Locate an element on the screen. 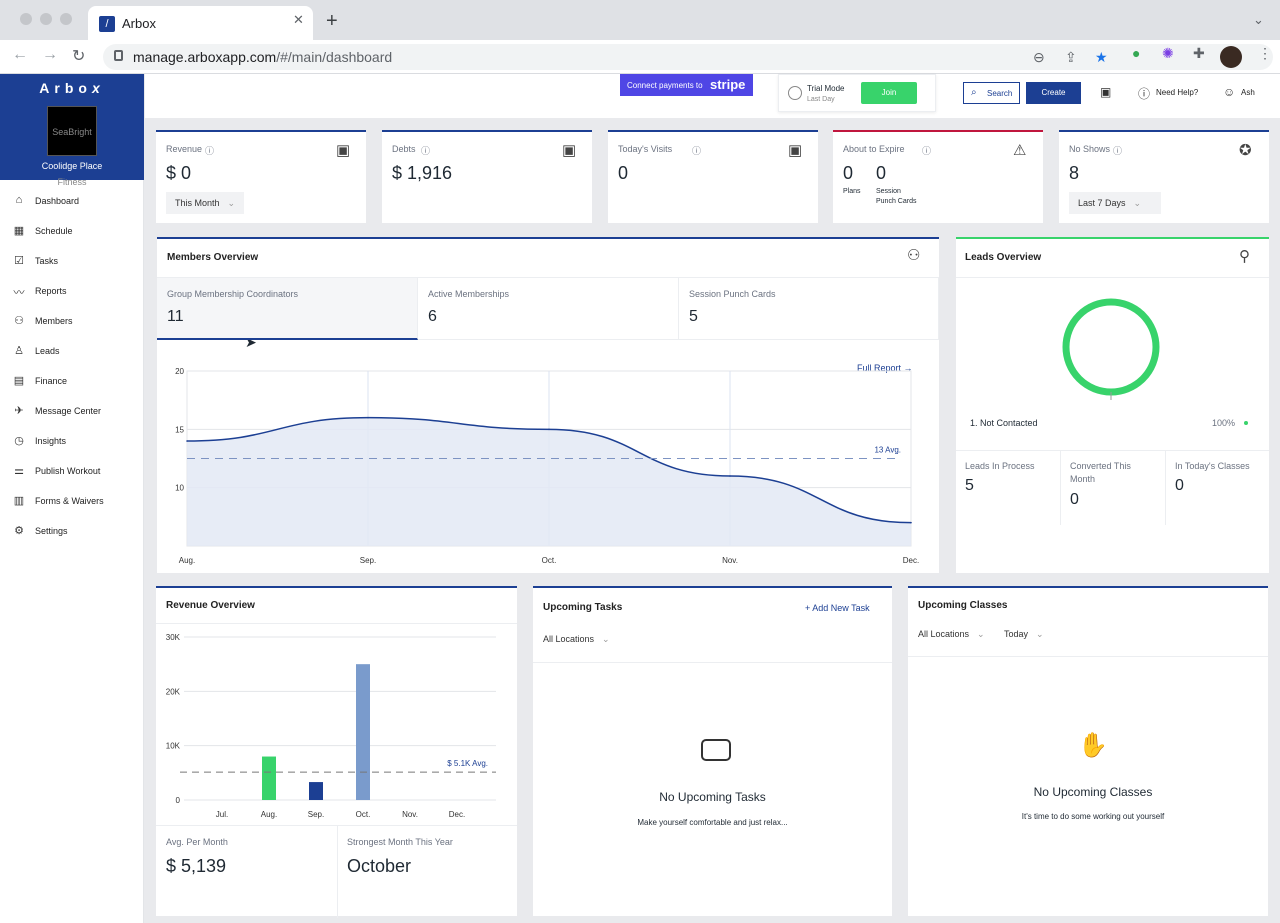 This screenshot has height=923, width=1280. pie-slice-not-contacted is located at coordinates (1111, 347).